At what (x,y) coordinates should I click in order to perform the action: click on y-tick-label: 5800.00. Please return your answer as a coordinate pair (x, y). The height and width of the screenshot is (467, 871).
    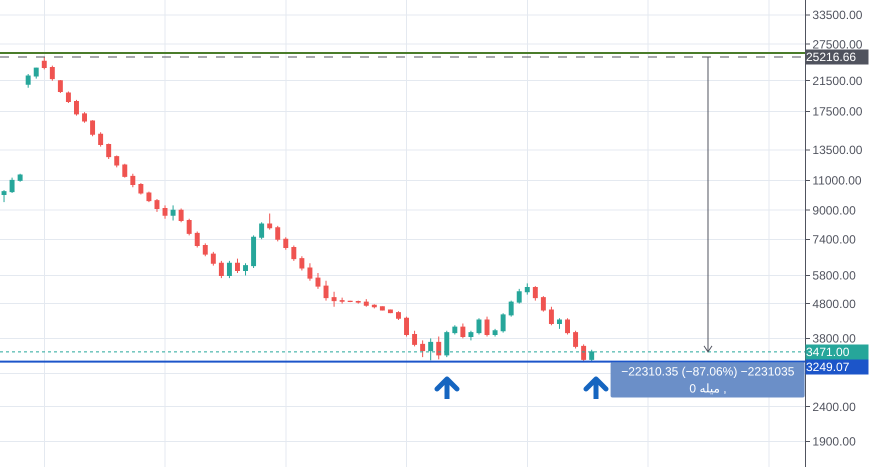
    Looking at the image, I should click on (834, 275).